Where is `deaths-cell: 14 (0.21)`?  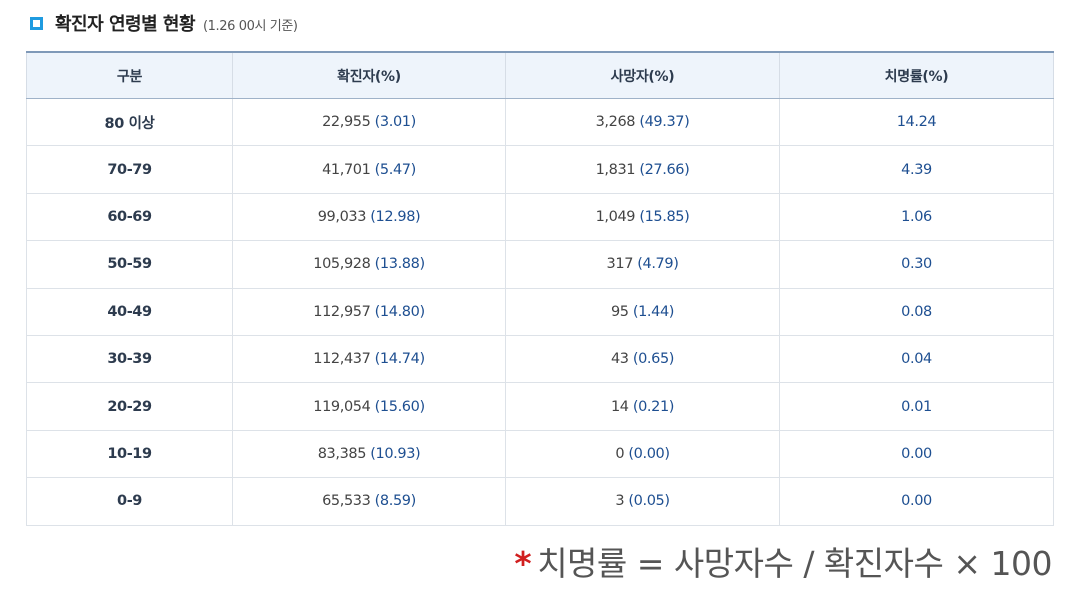
deaths-cell: 14 (0.21) is located at coordinates (642, 406).